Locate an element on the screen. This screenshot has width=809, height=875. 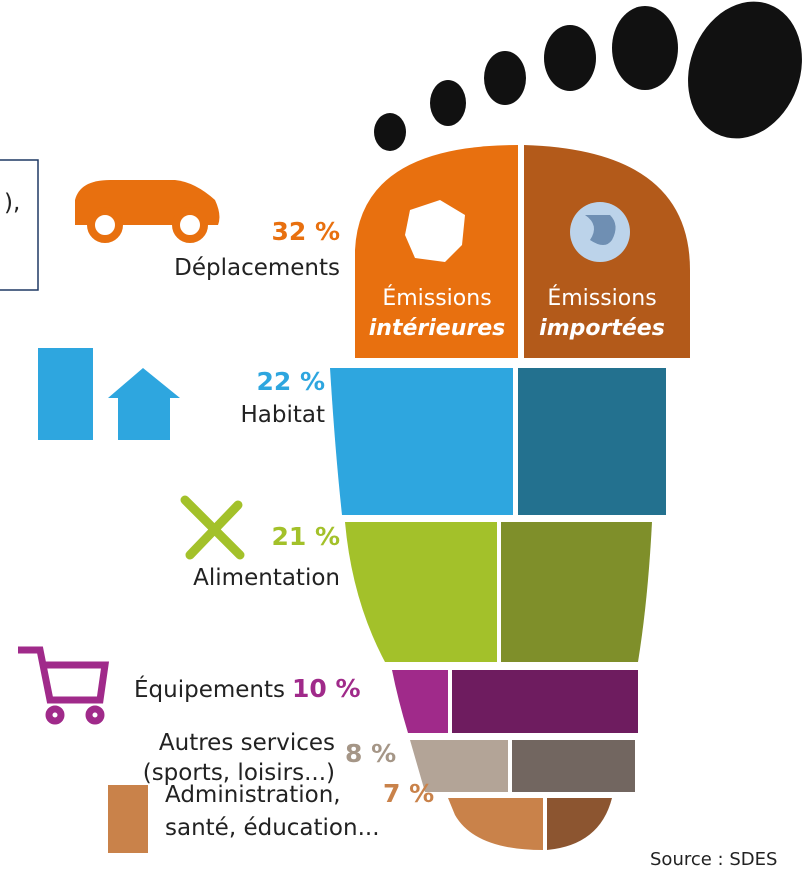
side-box is located at coordinates (19, 225).